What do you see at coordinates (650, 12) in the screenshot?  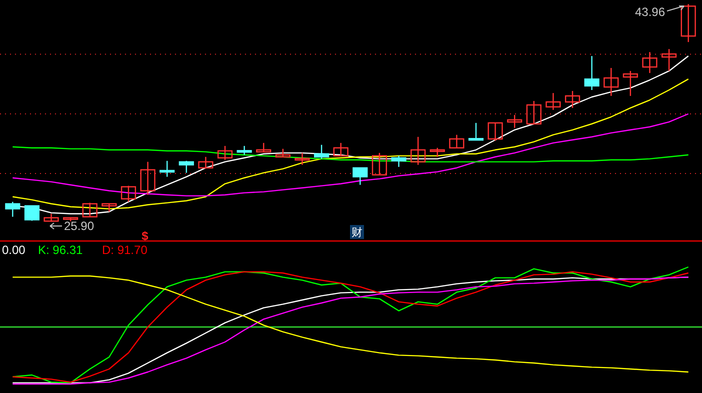 I see `annotation: 43.96` at bounding box center [650, 12].